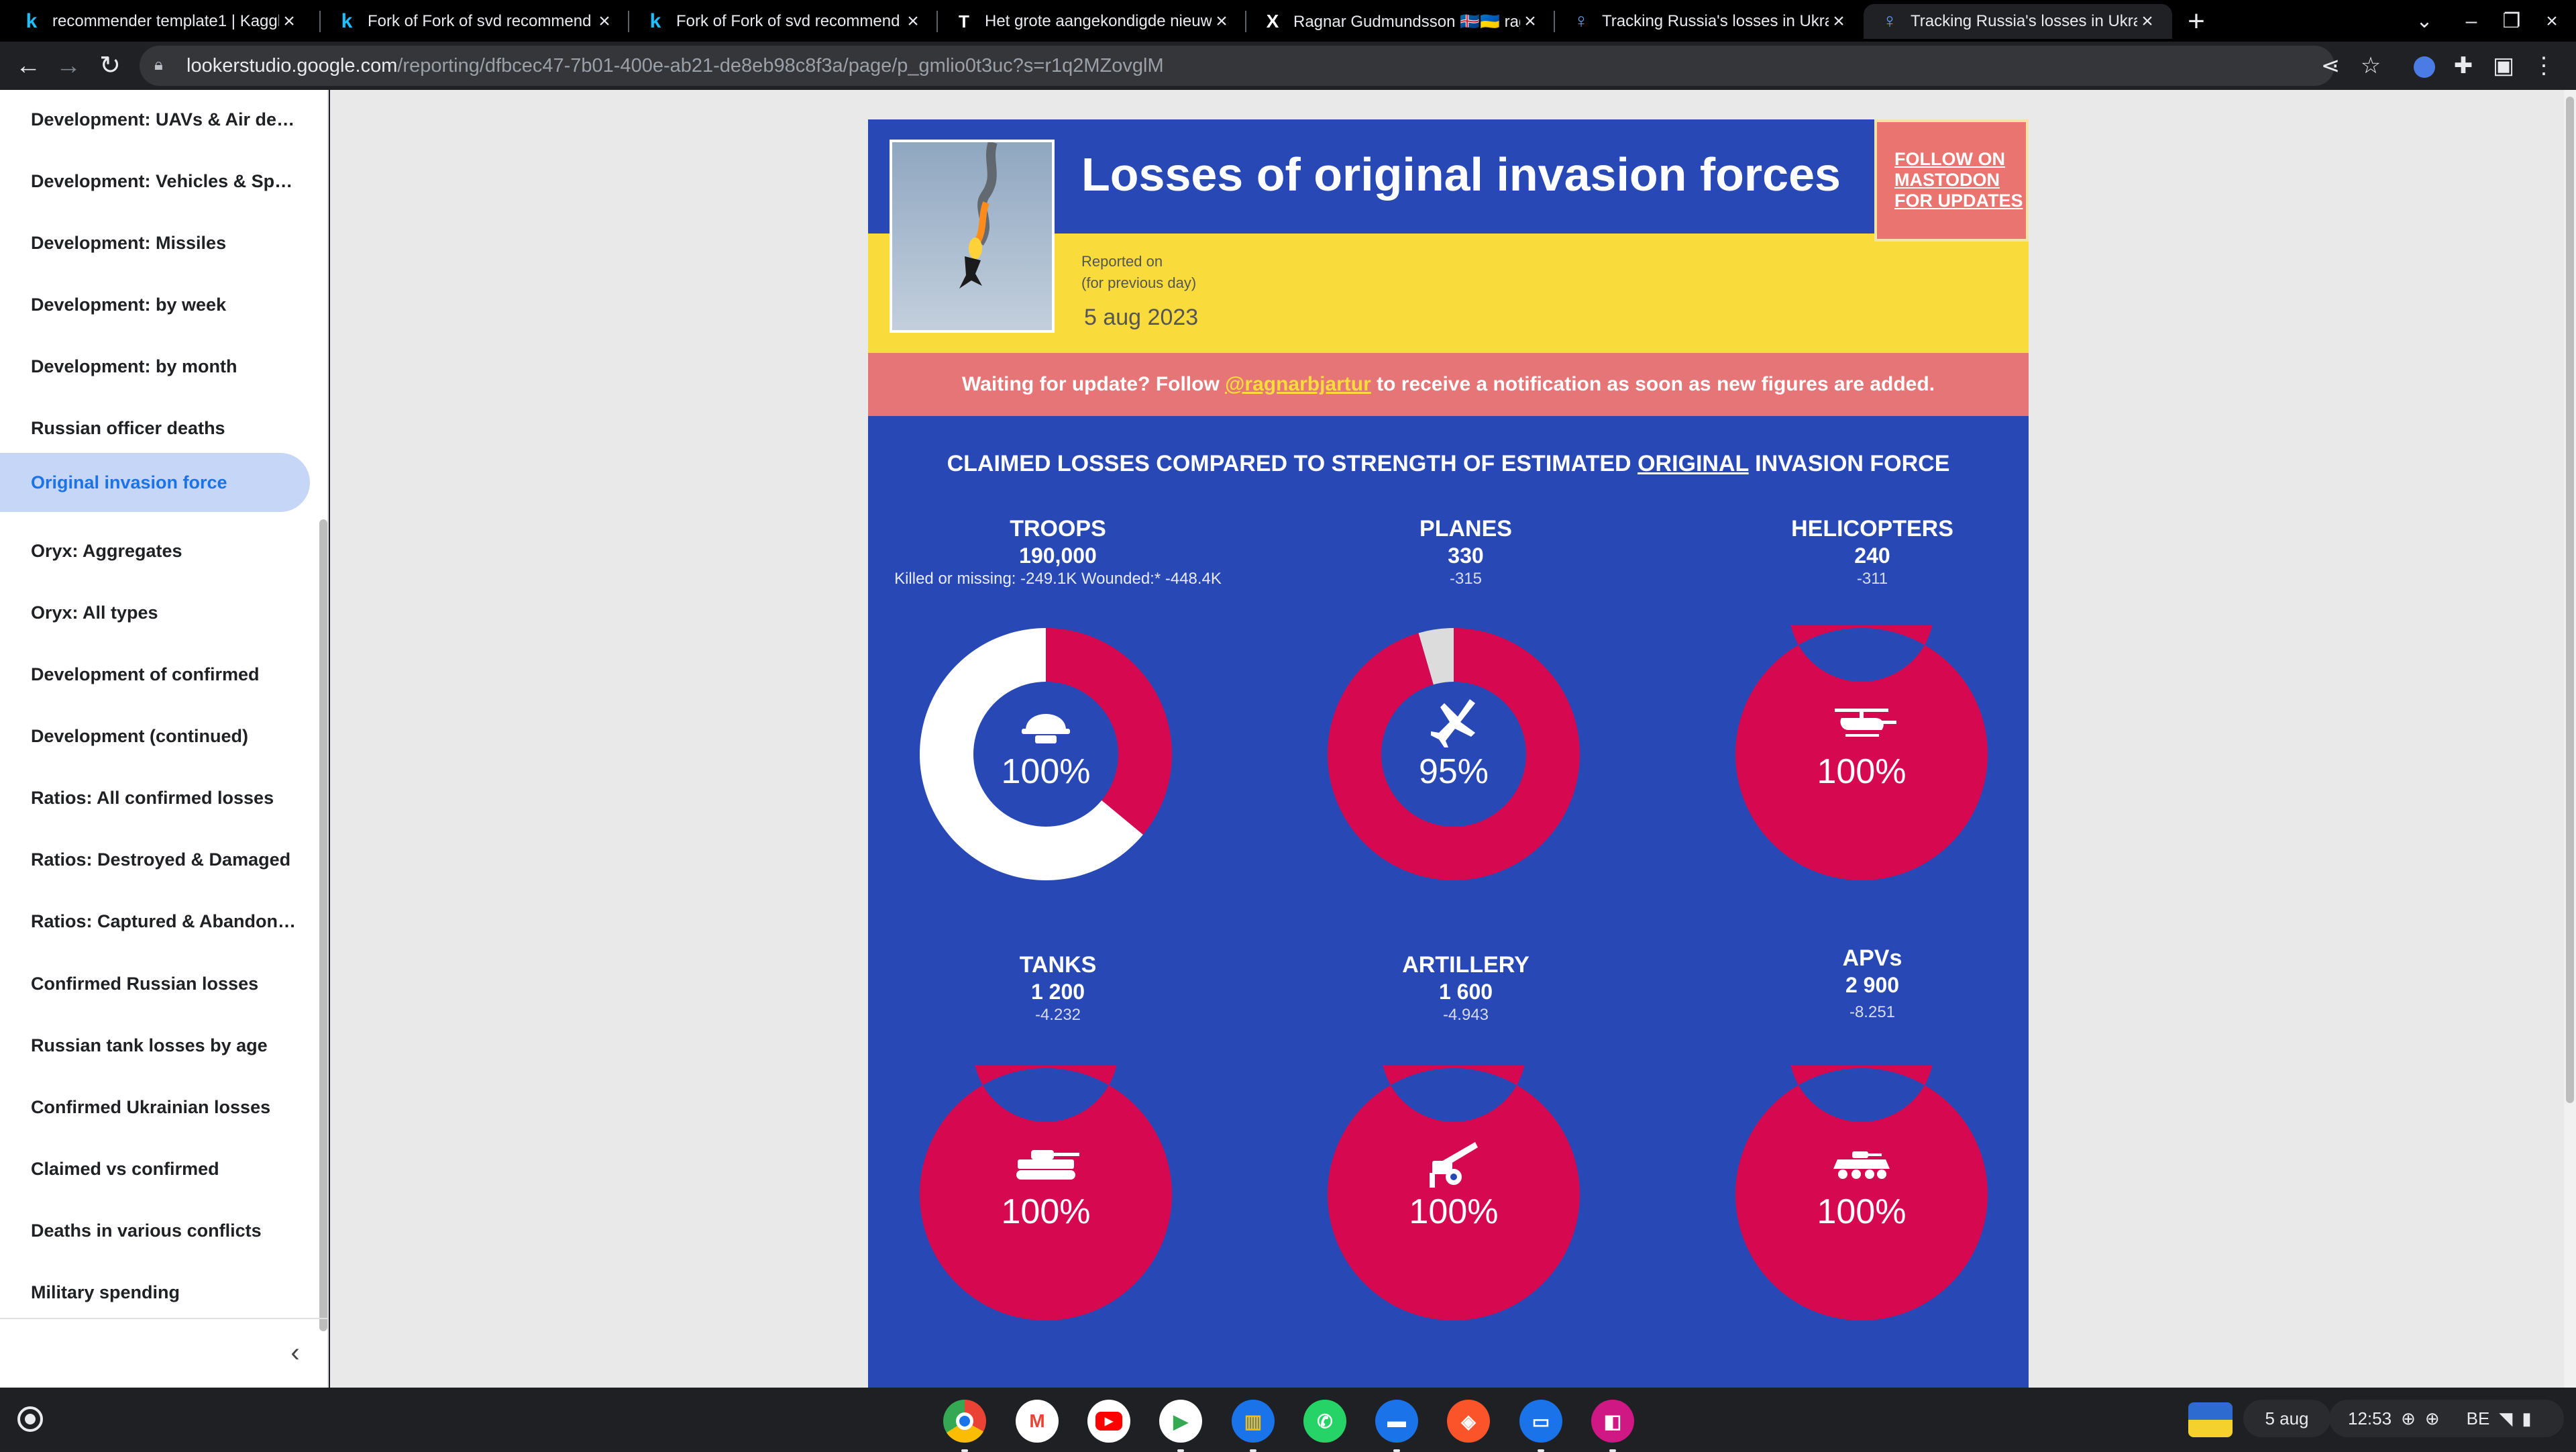  Describe the element at coordinates (1453, 772) in the screenshot. I see `donut-percent: 95%` at that location.